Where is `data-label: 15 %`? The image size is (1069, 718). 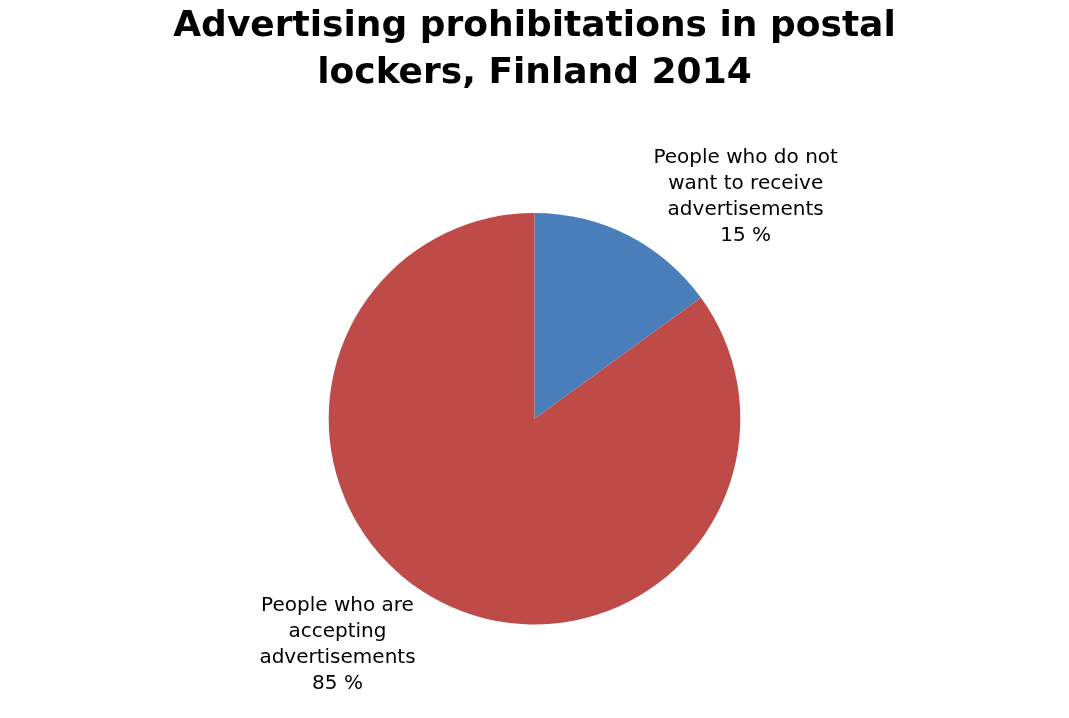 data-label: 15 % is located at coordinates (746, 233).